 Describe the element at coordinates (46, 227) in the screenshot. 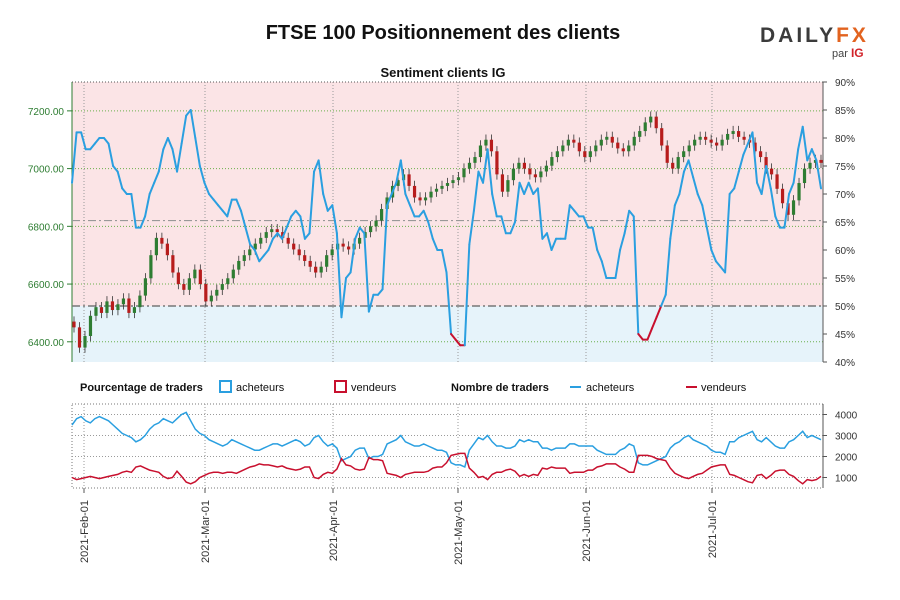

I see `price-tick-label: 6800.00` at that location.